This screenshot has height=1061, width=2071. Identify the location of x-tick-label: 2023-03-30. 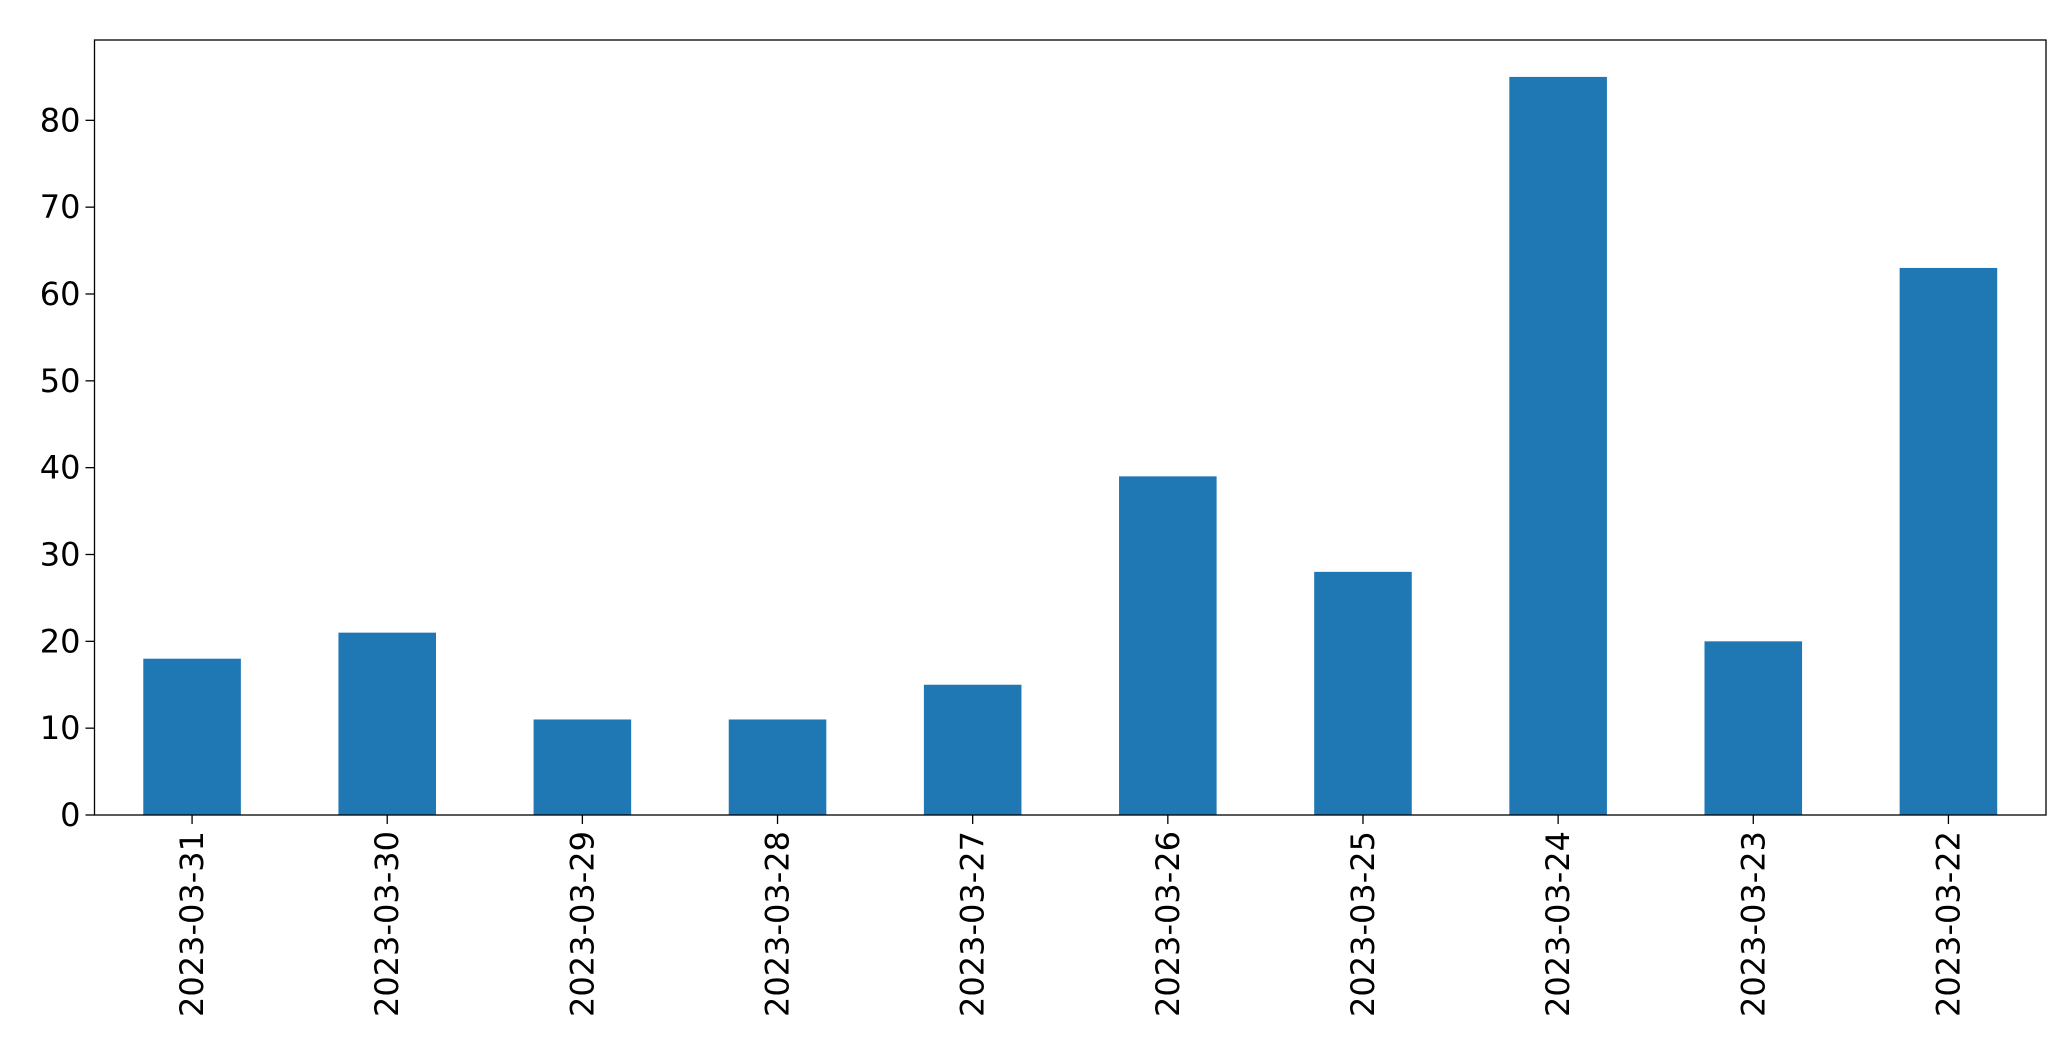
(387, 924).